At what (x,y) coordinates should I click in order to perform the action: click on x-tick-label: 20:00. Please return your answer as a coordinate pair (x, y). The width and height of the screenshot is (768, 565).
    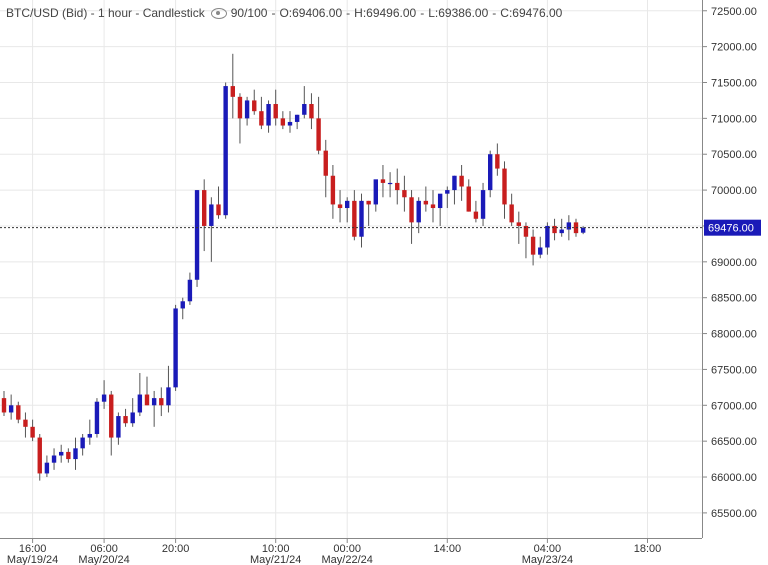
    Looking at the image, I should click on (176, 549).